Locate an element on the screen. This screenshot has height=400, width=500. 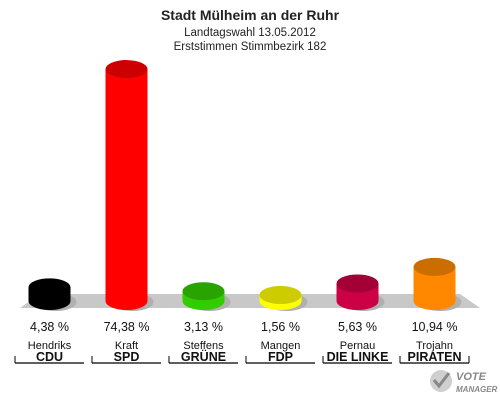
bar-grüne is located at coordinates (206, 296).